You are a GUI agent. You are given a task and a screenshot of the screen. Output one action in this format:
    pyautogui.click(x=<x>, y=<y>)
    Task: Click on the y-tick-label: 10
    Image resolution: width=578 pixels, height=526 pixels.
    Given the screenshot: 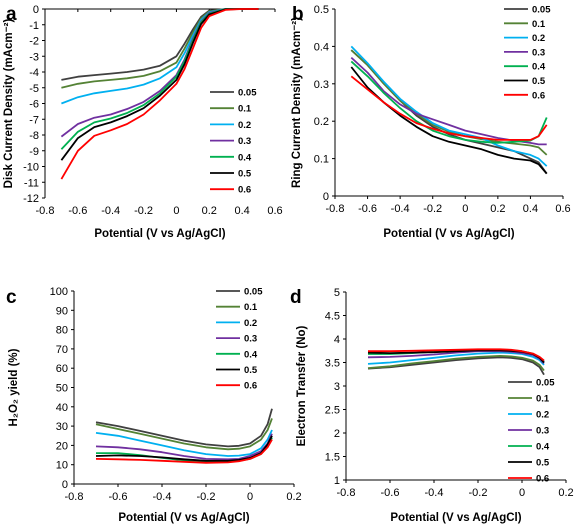 What is the action you would take?
    pyautogui.click(x=62, y=466)
    